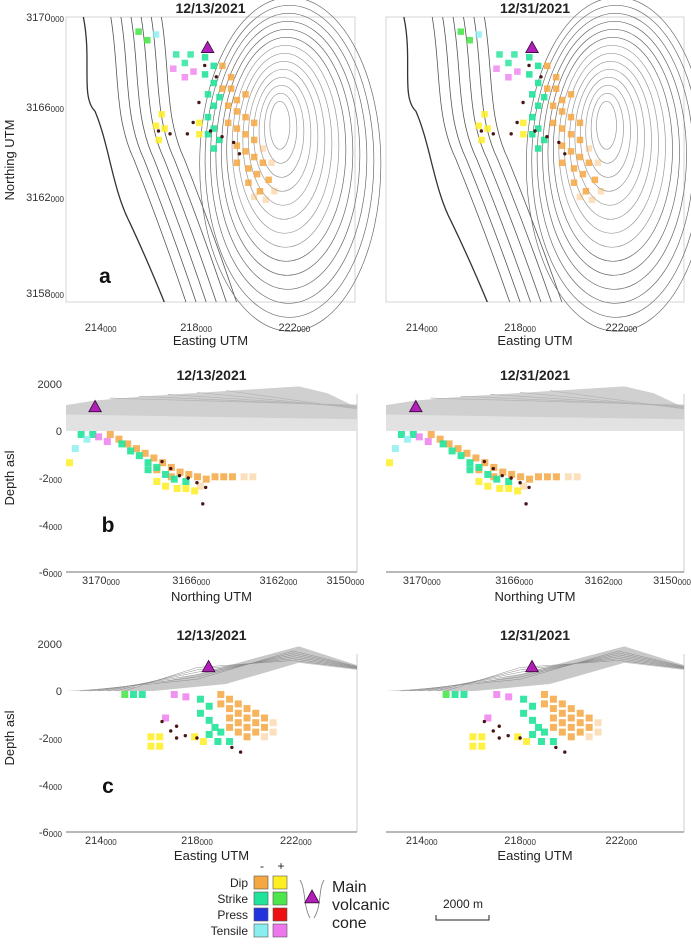 Image resolution: width=691 pixels, height=946 pixels. Describe the element at coordinates (59, 432) in the screenshot. I see `y-tick-label: 0` at that location.